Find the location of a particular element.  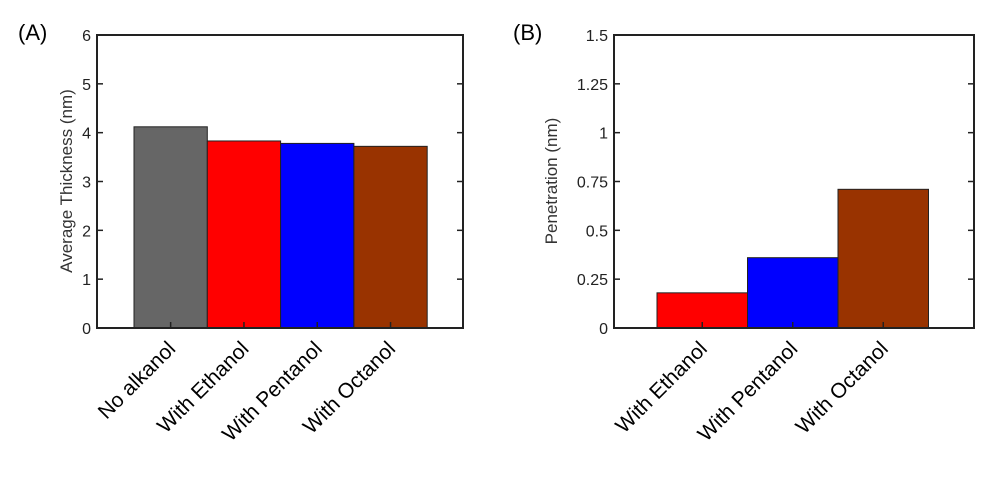

y-tick-label: 3 is located at coordinates (86, 183).